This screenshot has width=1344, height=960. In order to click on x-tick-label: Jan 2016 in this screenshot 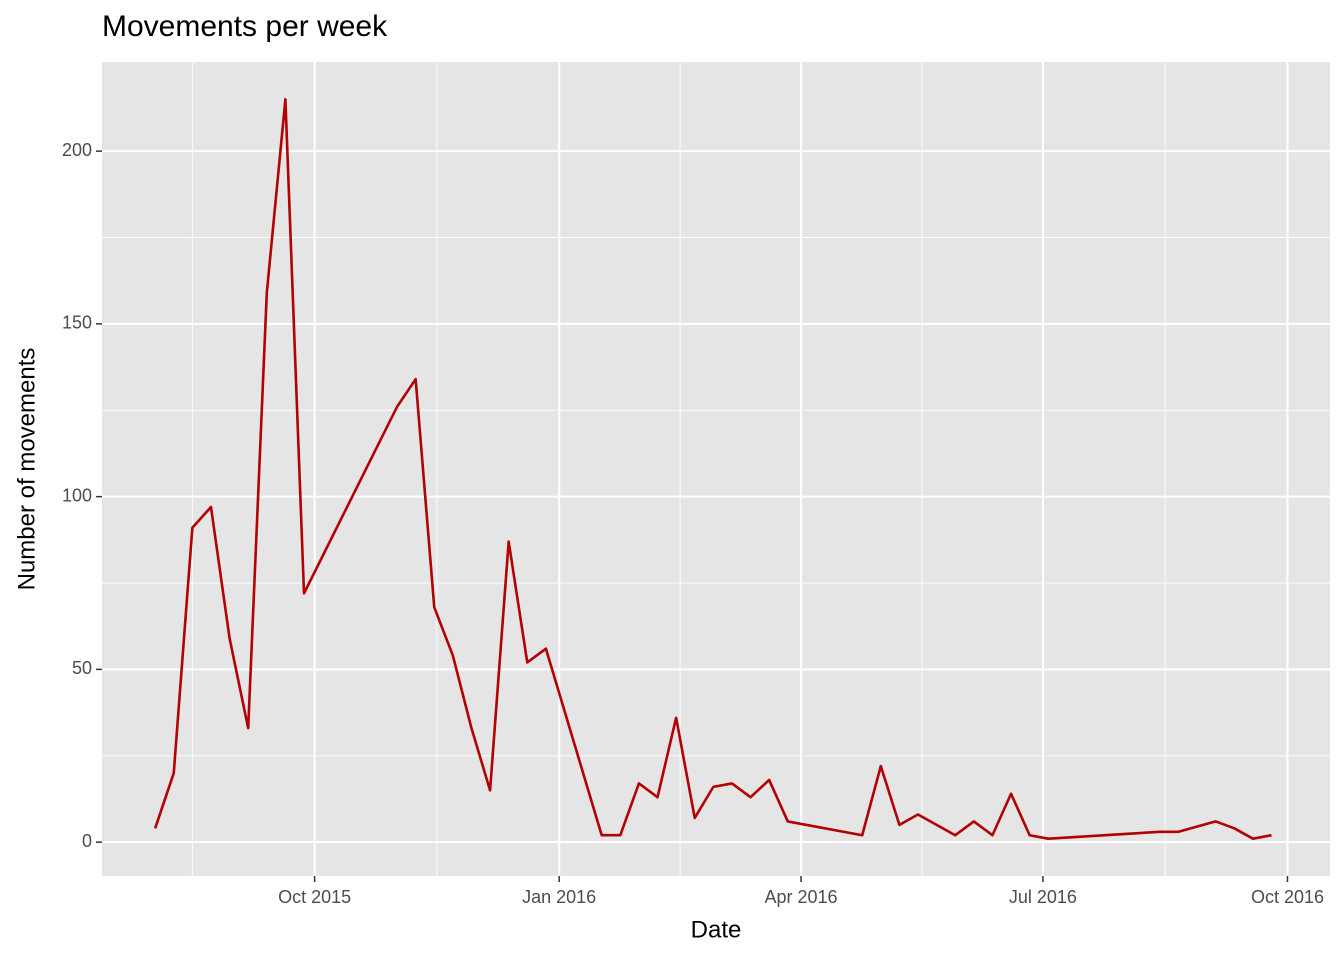, I will do `click(559, 897)`.